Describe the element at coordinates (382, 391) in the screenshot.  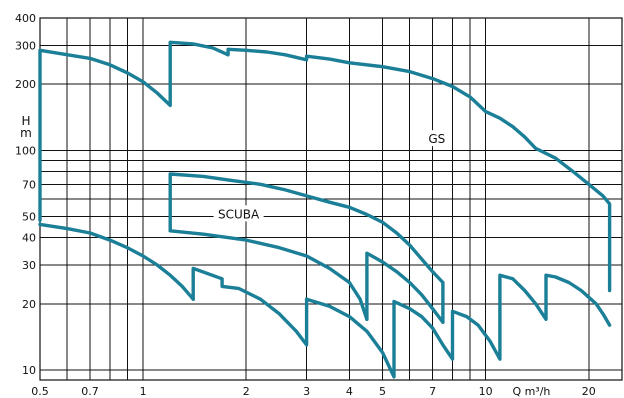
I see `x-tick-label: 5` at that location.